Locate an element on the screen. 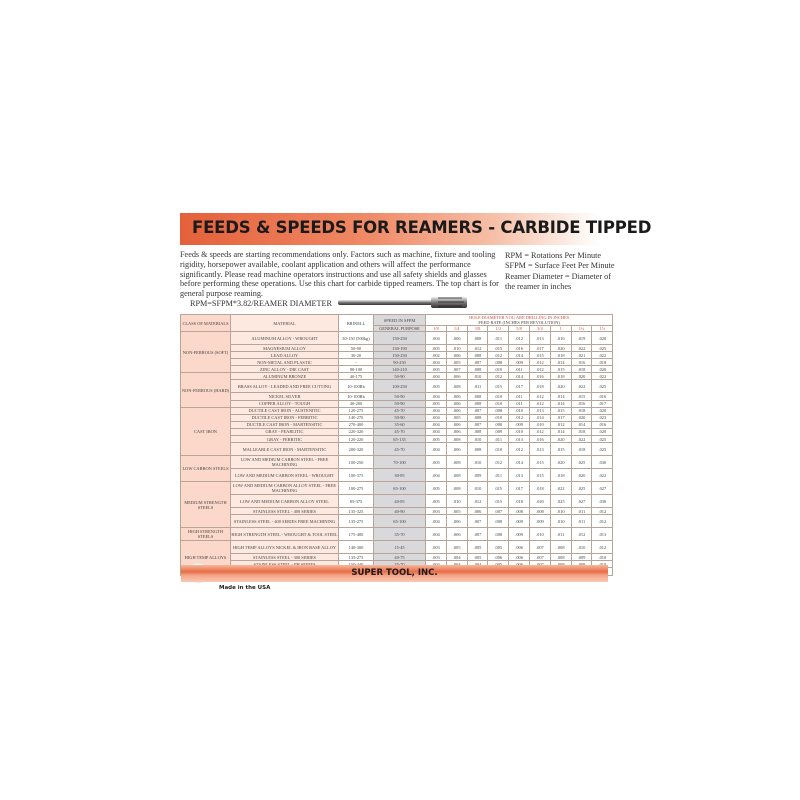  material-cell: DUCTILE CAST IRON - FERRITIC is located at coordinates (284, 417).